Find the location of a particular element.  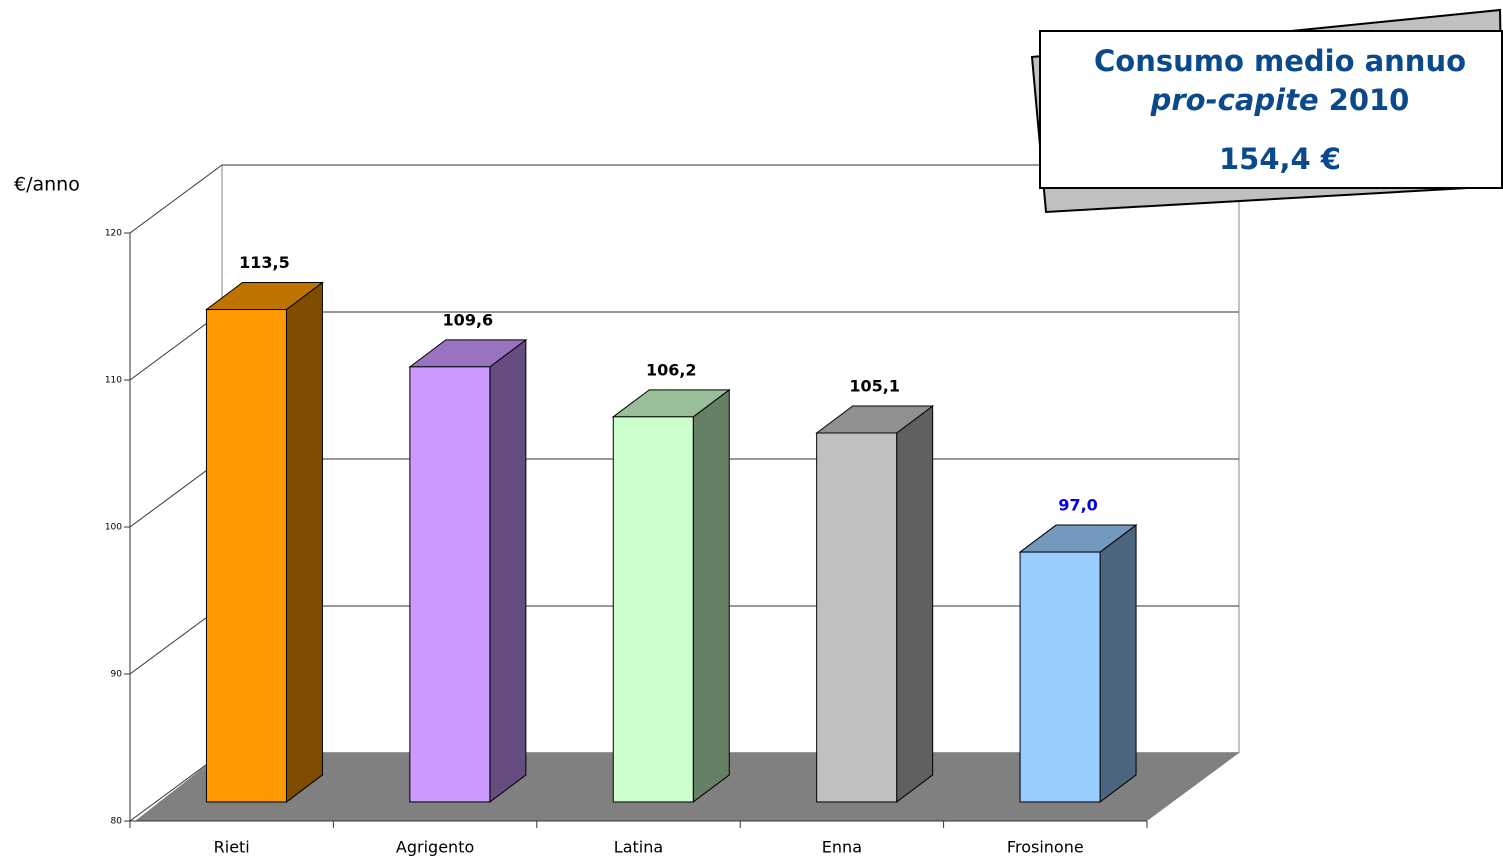

annotation-line: Consumo medio annuo is located at coordinates (1280, 61).